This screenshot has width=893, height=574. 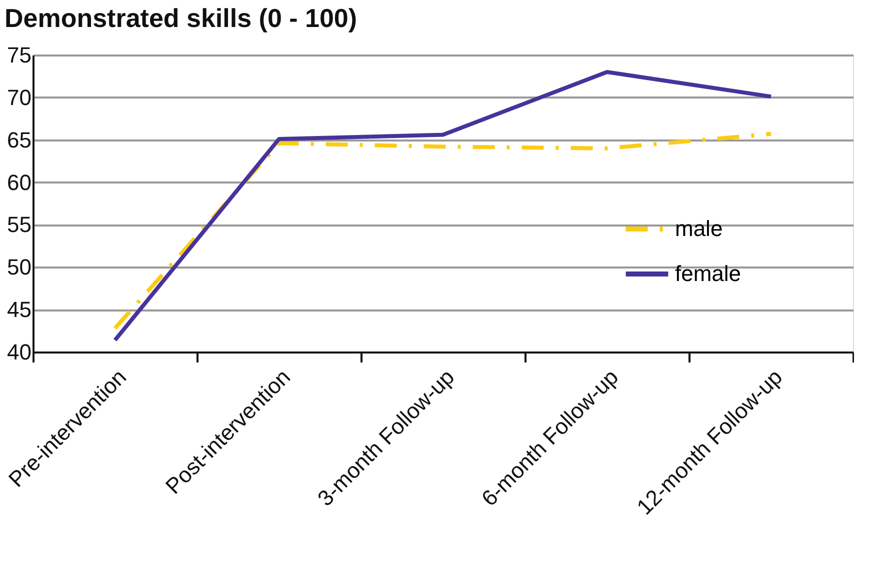 What do you see at coordinates (19, 225) in the screenshot?
I see `y-tick-label: 55` at bounding box center [19, 225].